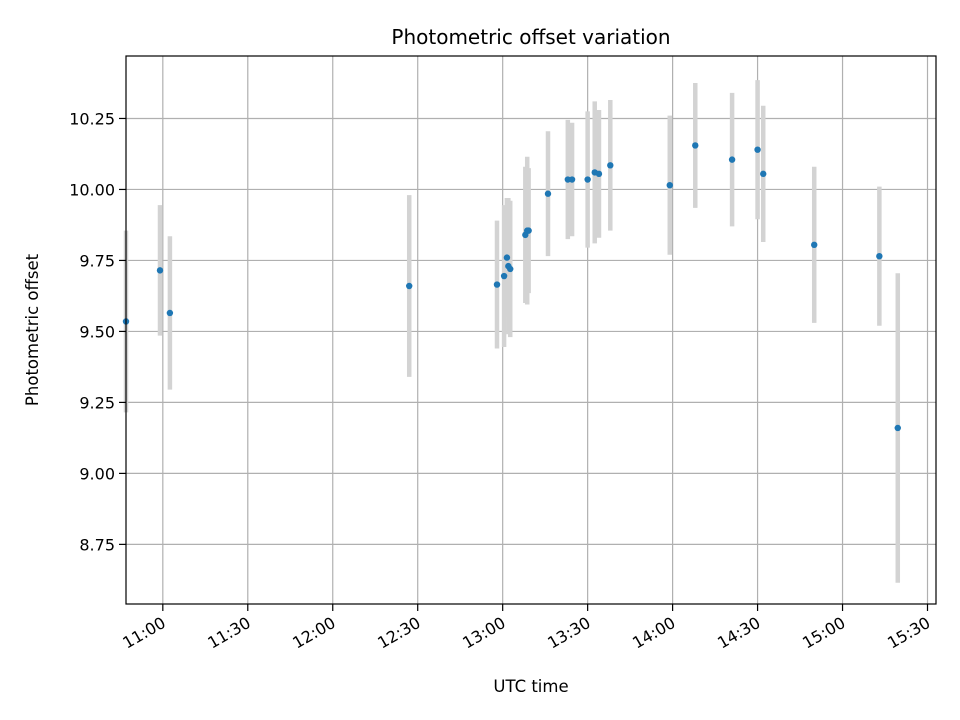  Describe the element at coordinates (97, 473) in the screenshot. I see `y-tick-label: 9.00` at that location.